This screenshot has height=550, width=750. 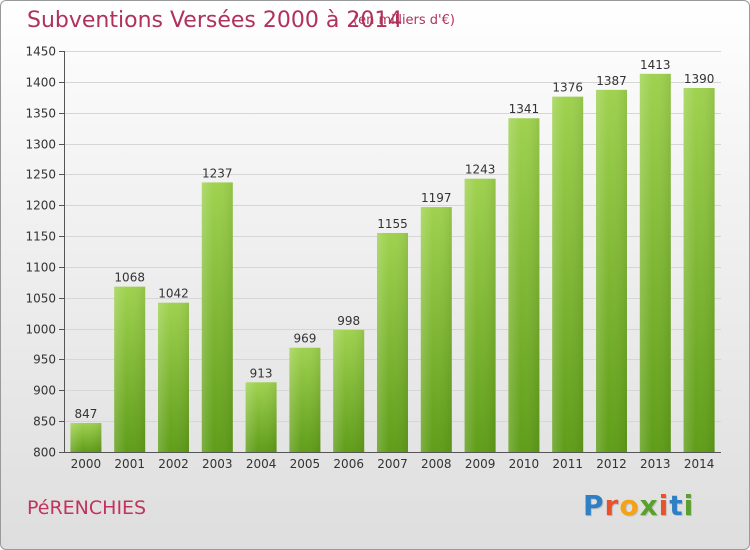 What do you see at coordinates (304, 339) in the screenshot?
I see `value-label-2005: 969` at bounding box center [304, 339].